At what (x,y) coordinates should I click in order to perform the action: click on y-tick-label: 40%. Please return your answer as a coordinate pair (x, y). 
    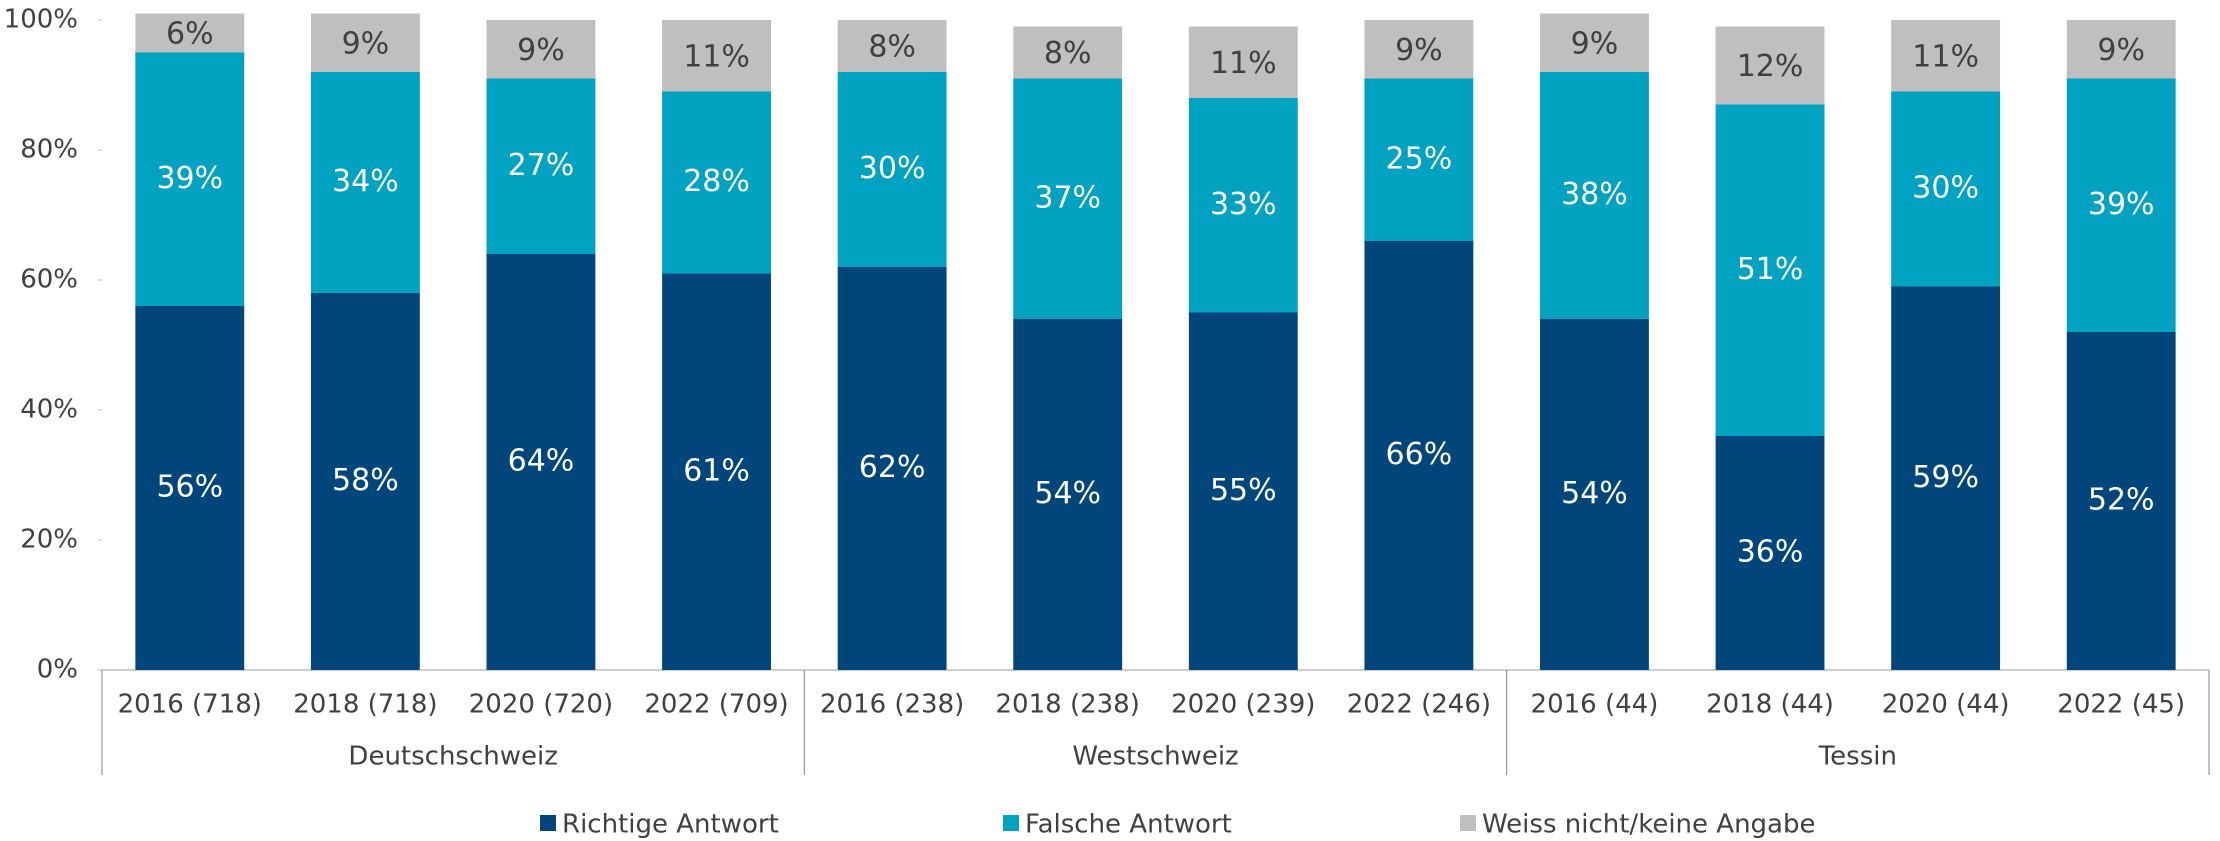
    Looking at the image, I should click on (49, 410).